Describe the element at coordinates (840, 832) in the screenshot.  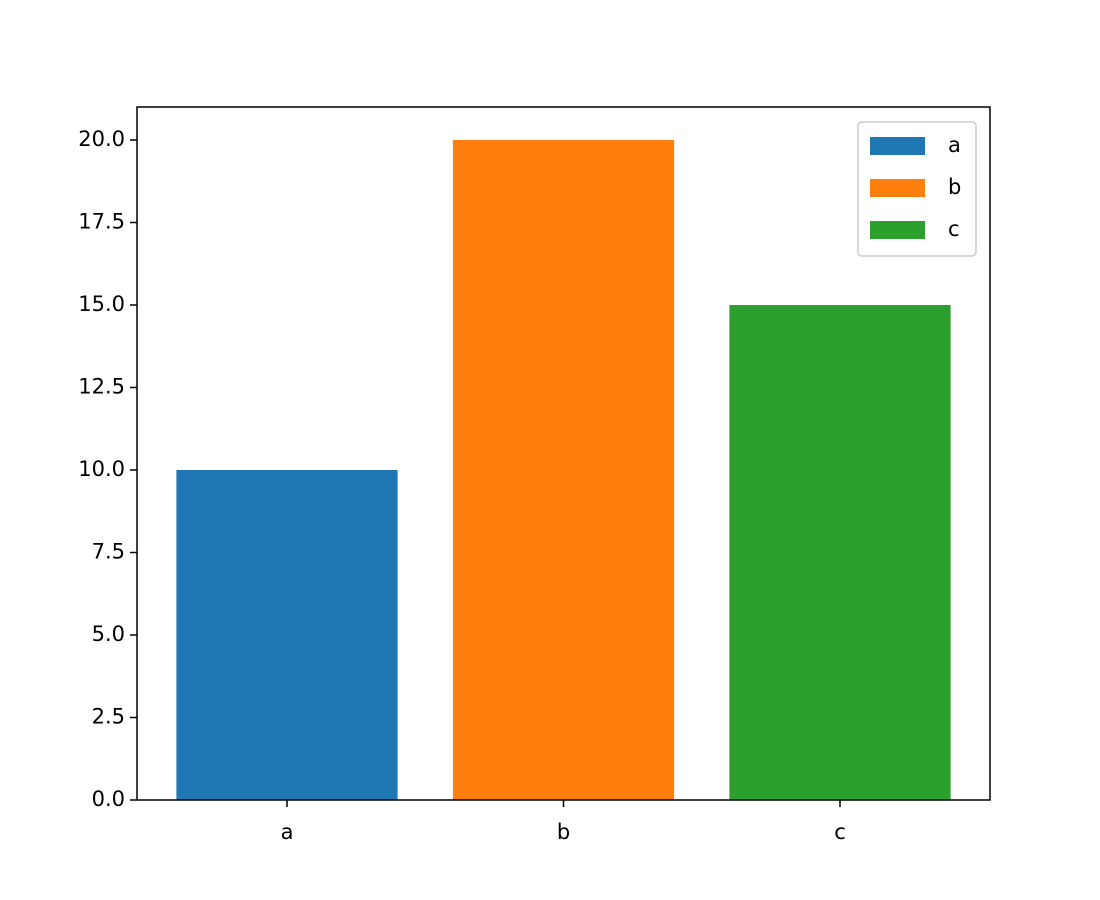
I see `x-tick-label: c` at that location.